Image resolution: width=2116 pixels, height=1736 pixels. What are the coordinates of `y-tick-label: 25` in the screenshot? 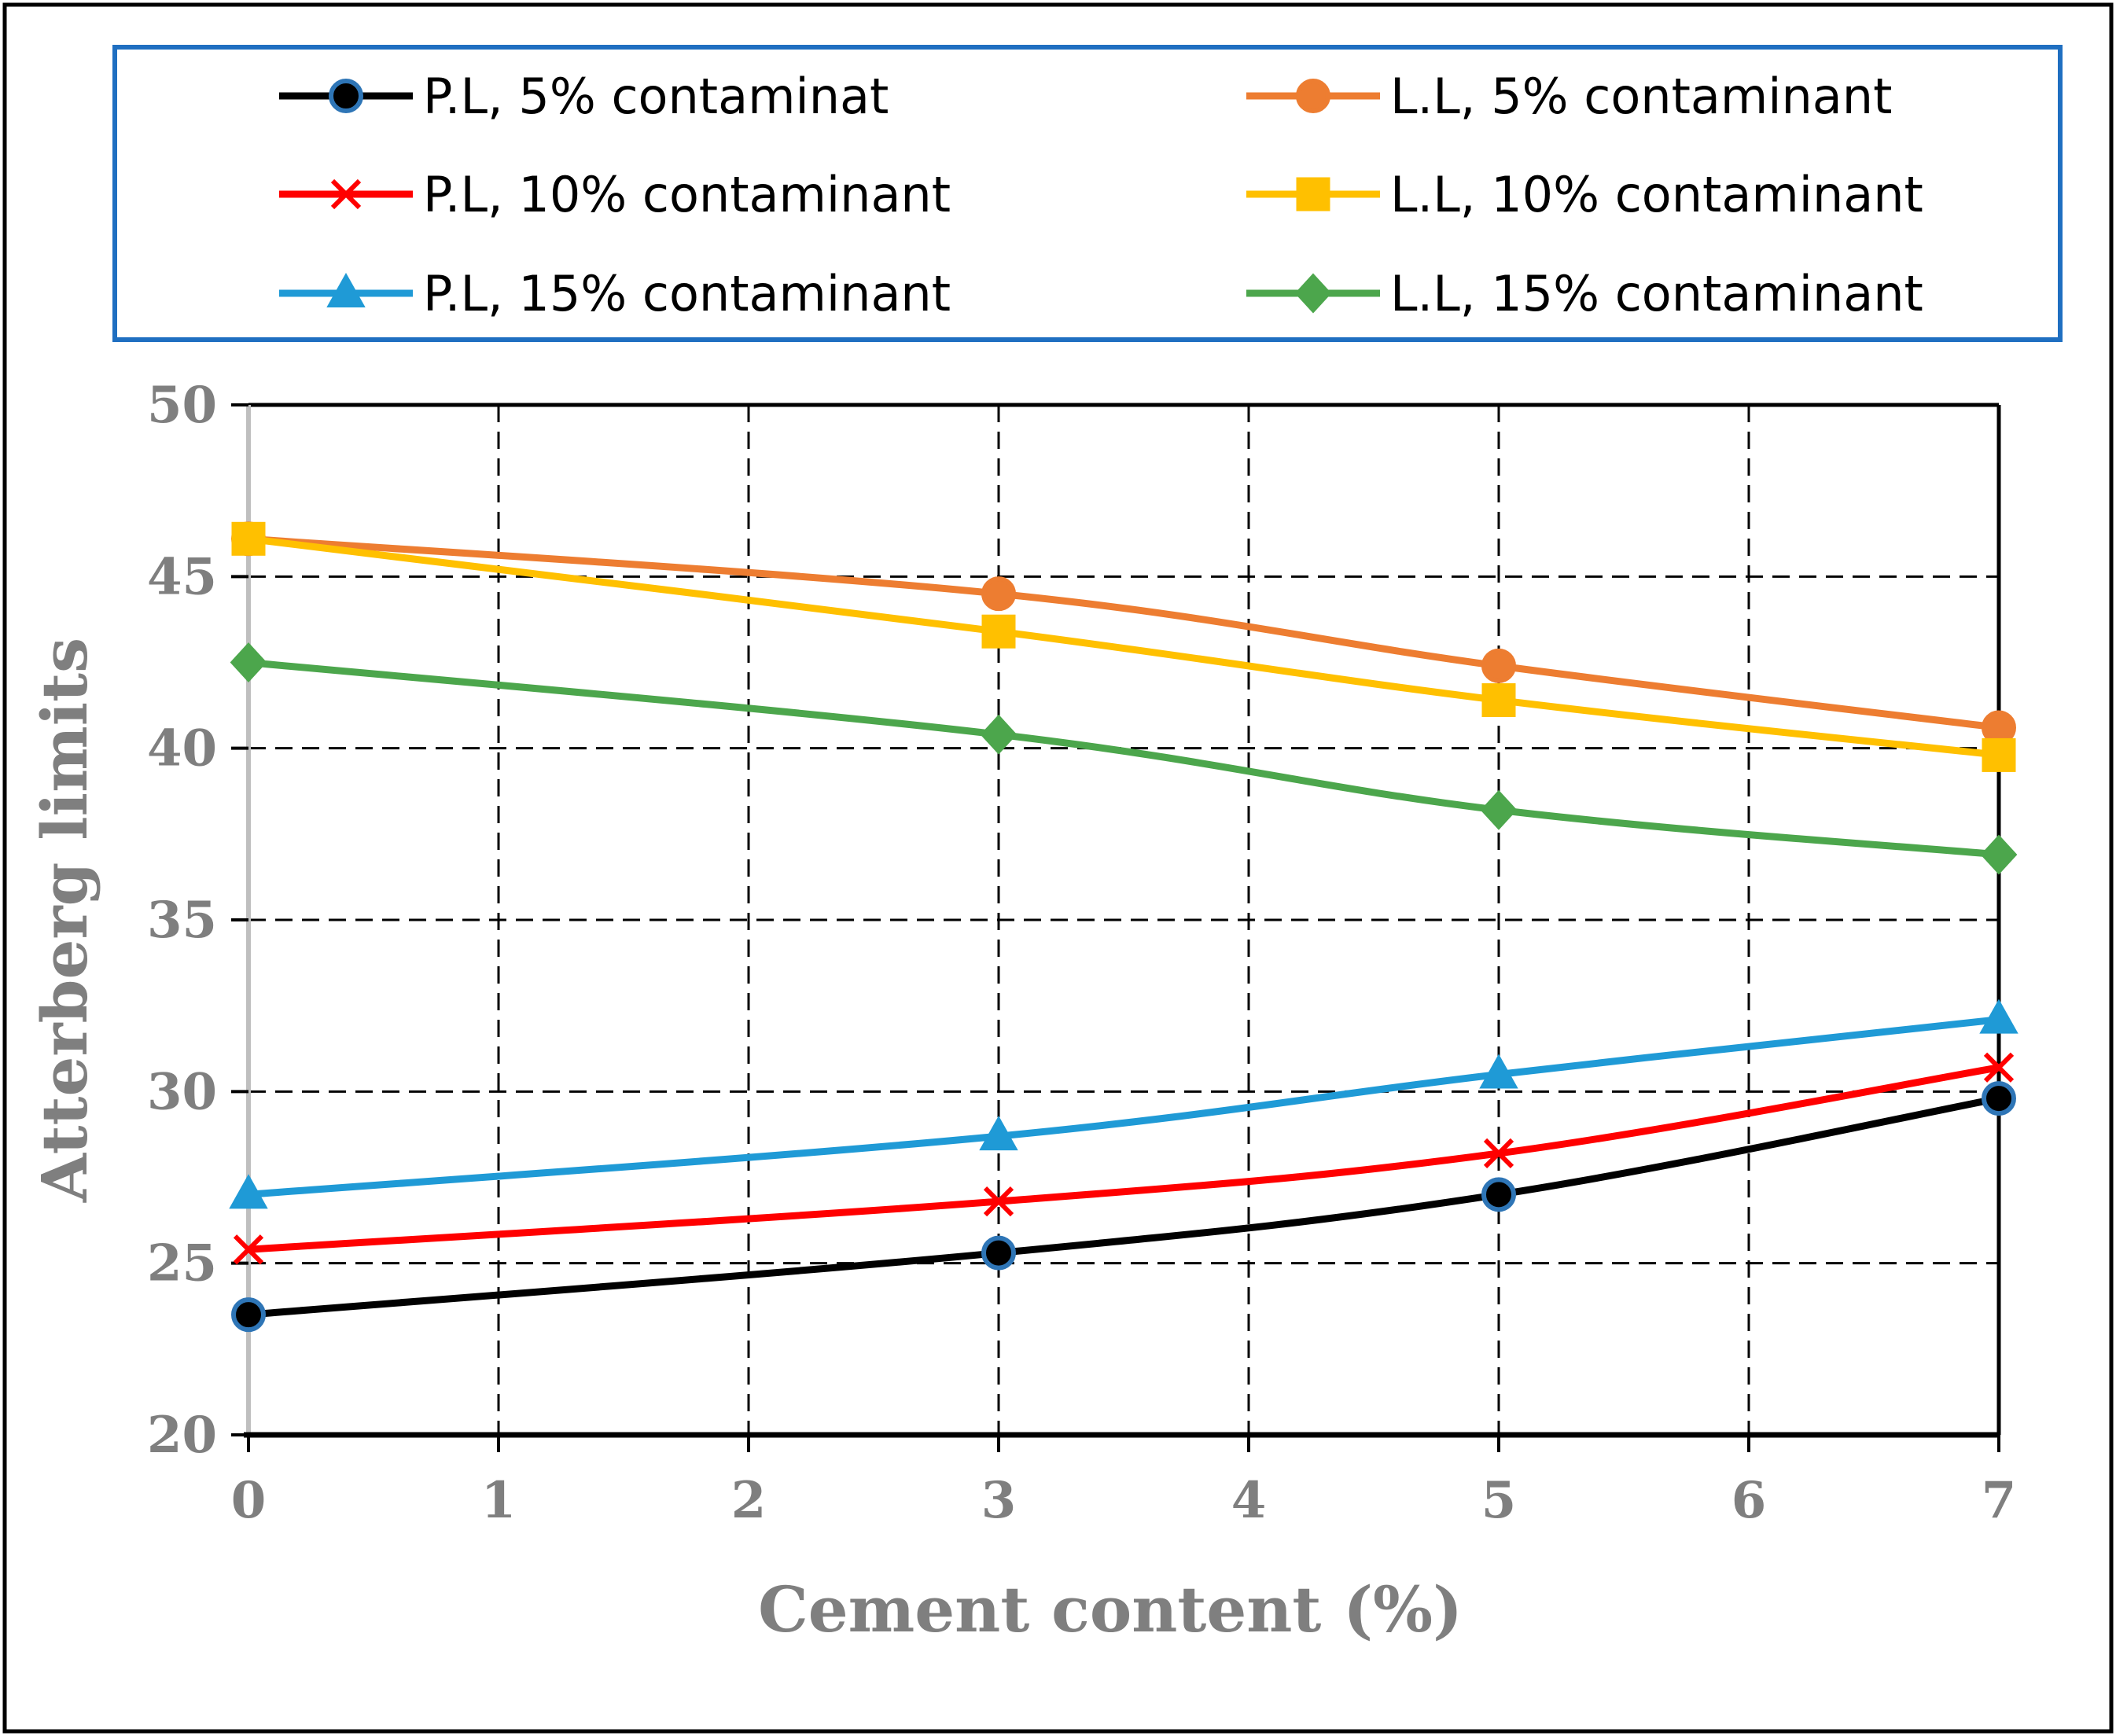 It's located at (182, 1263).